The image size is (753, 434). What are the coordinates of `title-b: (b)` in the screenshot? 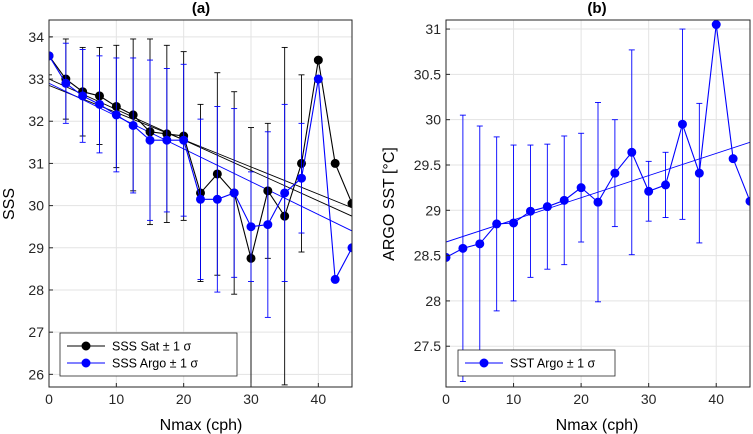 It's located at (596, 8).